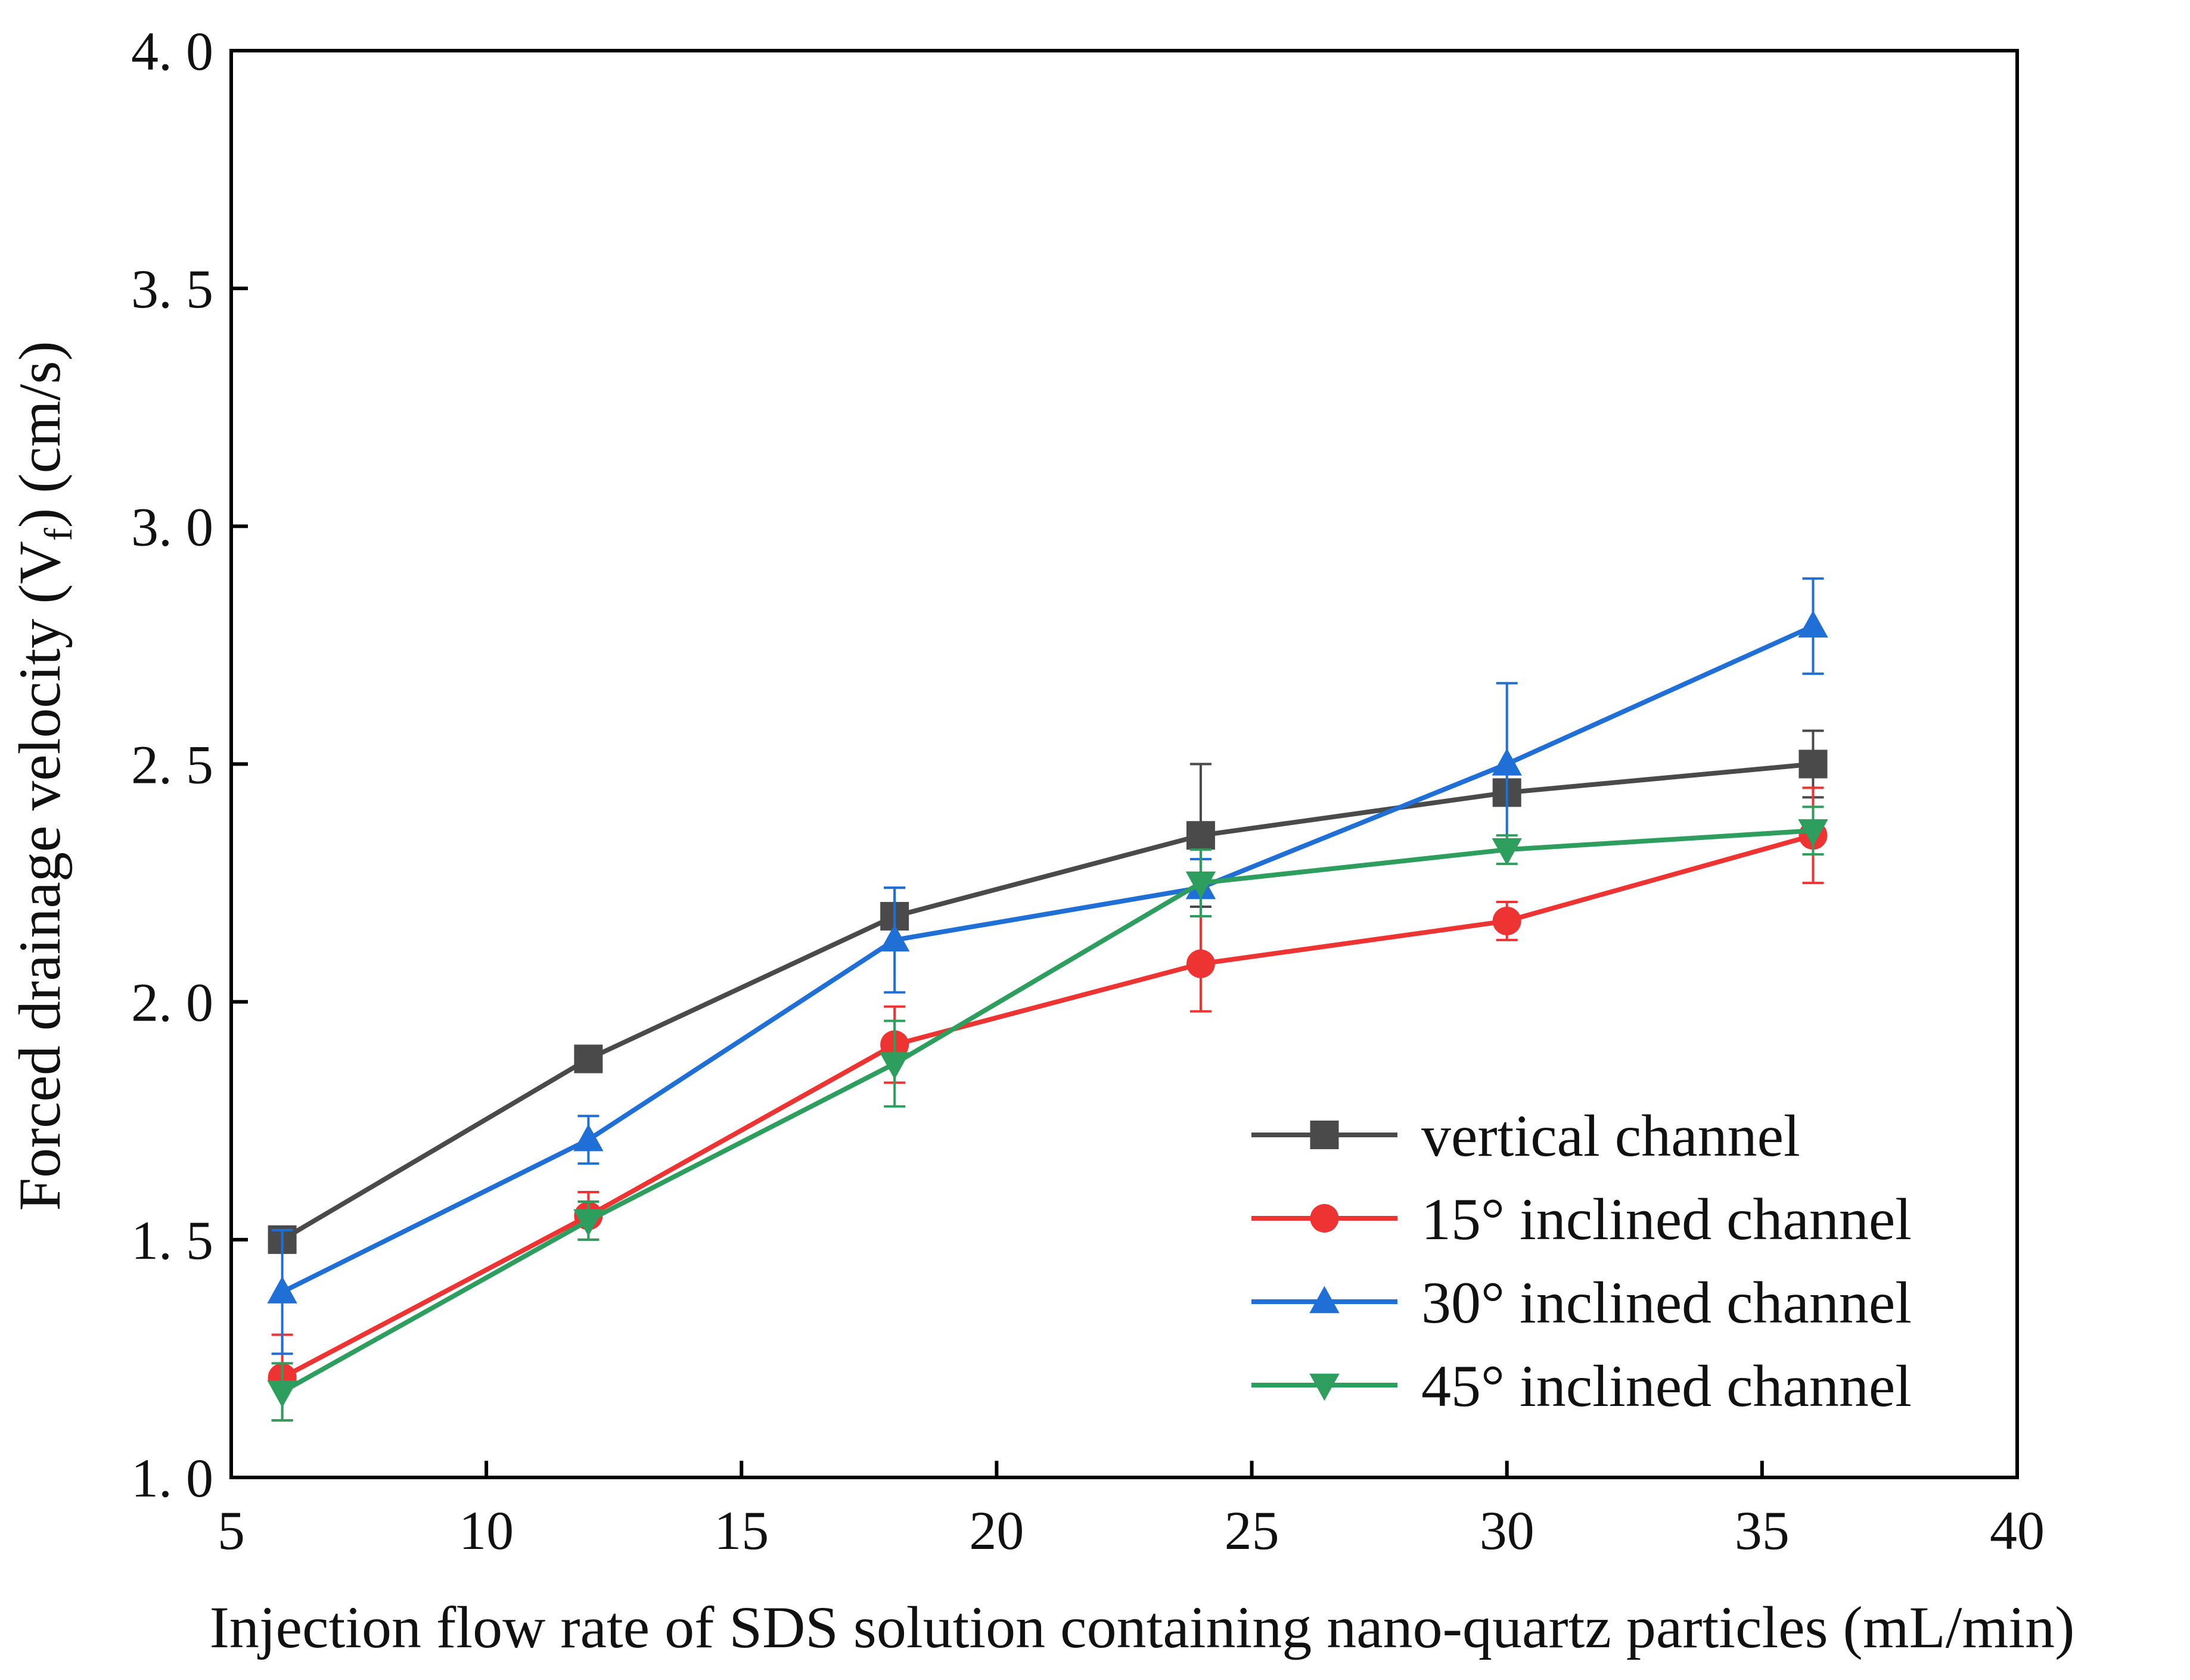  I want to click on legend-item-2: 30° inclined channel, so click(1582, 1303).